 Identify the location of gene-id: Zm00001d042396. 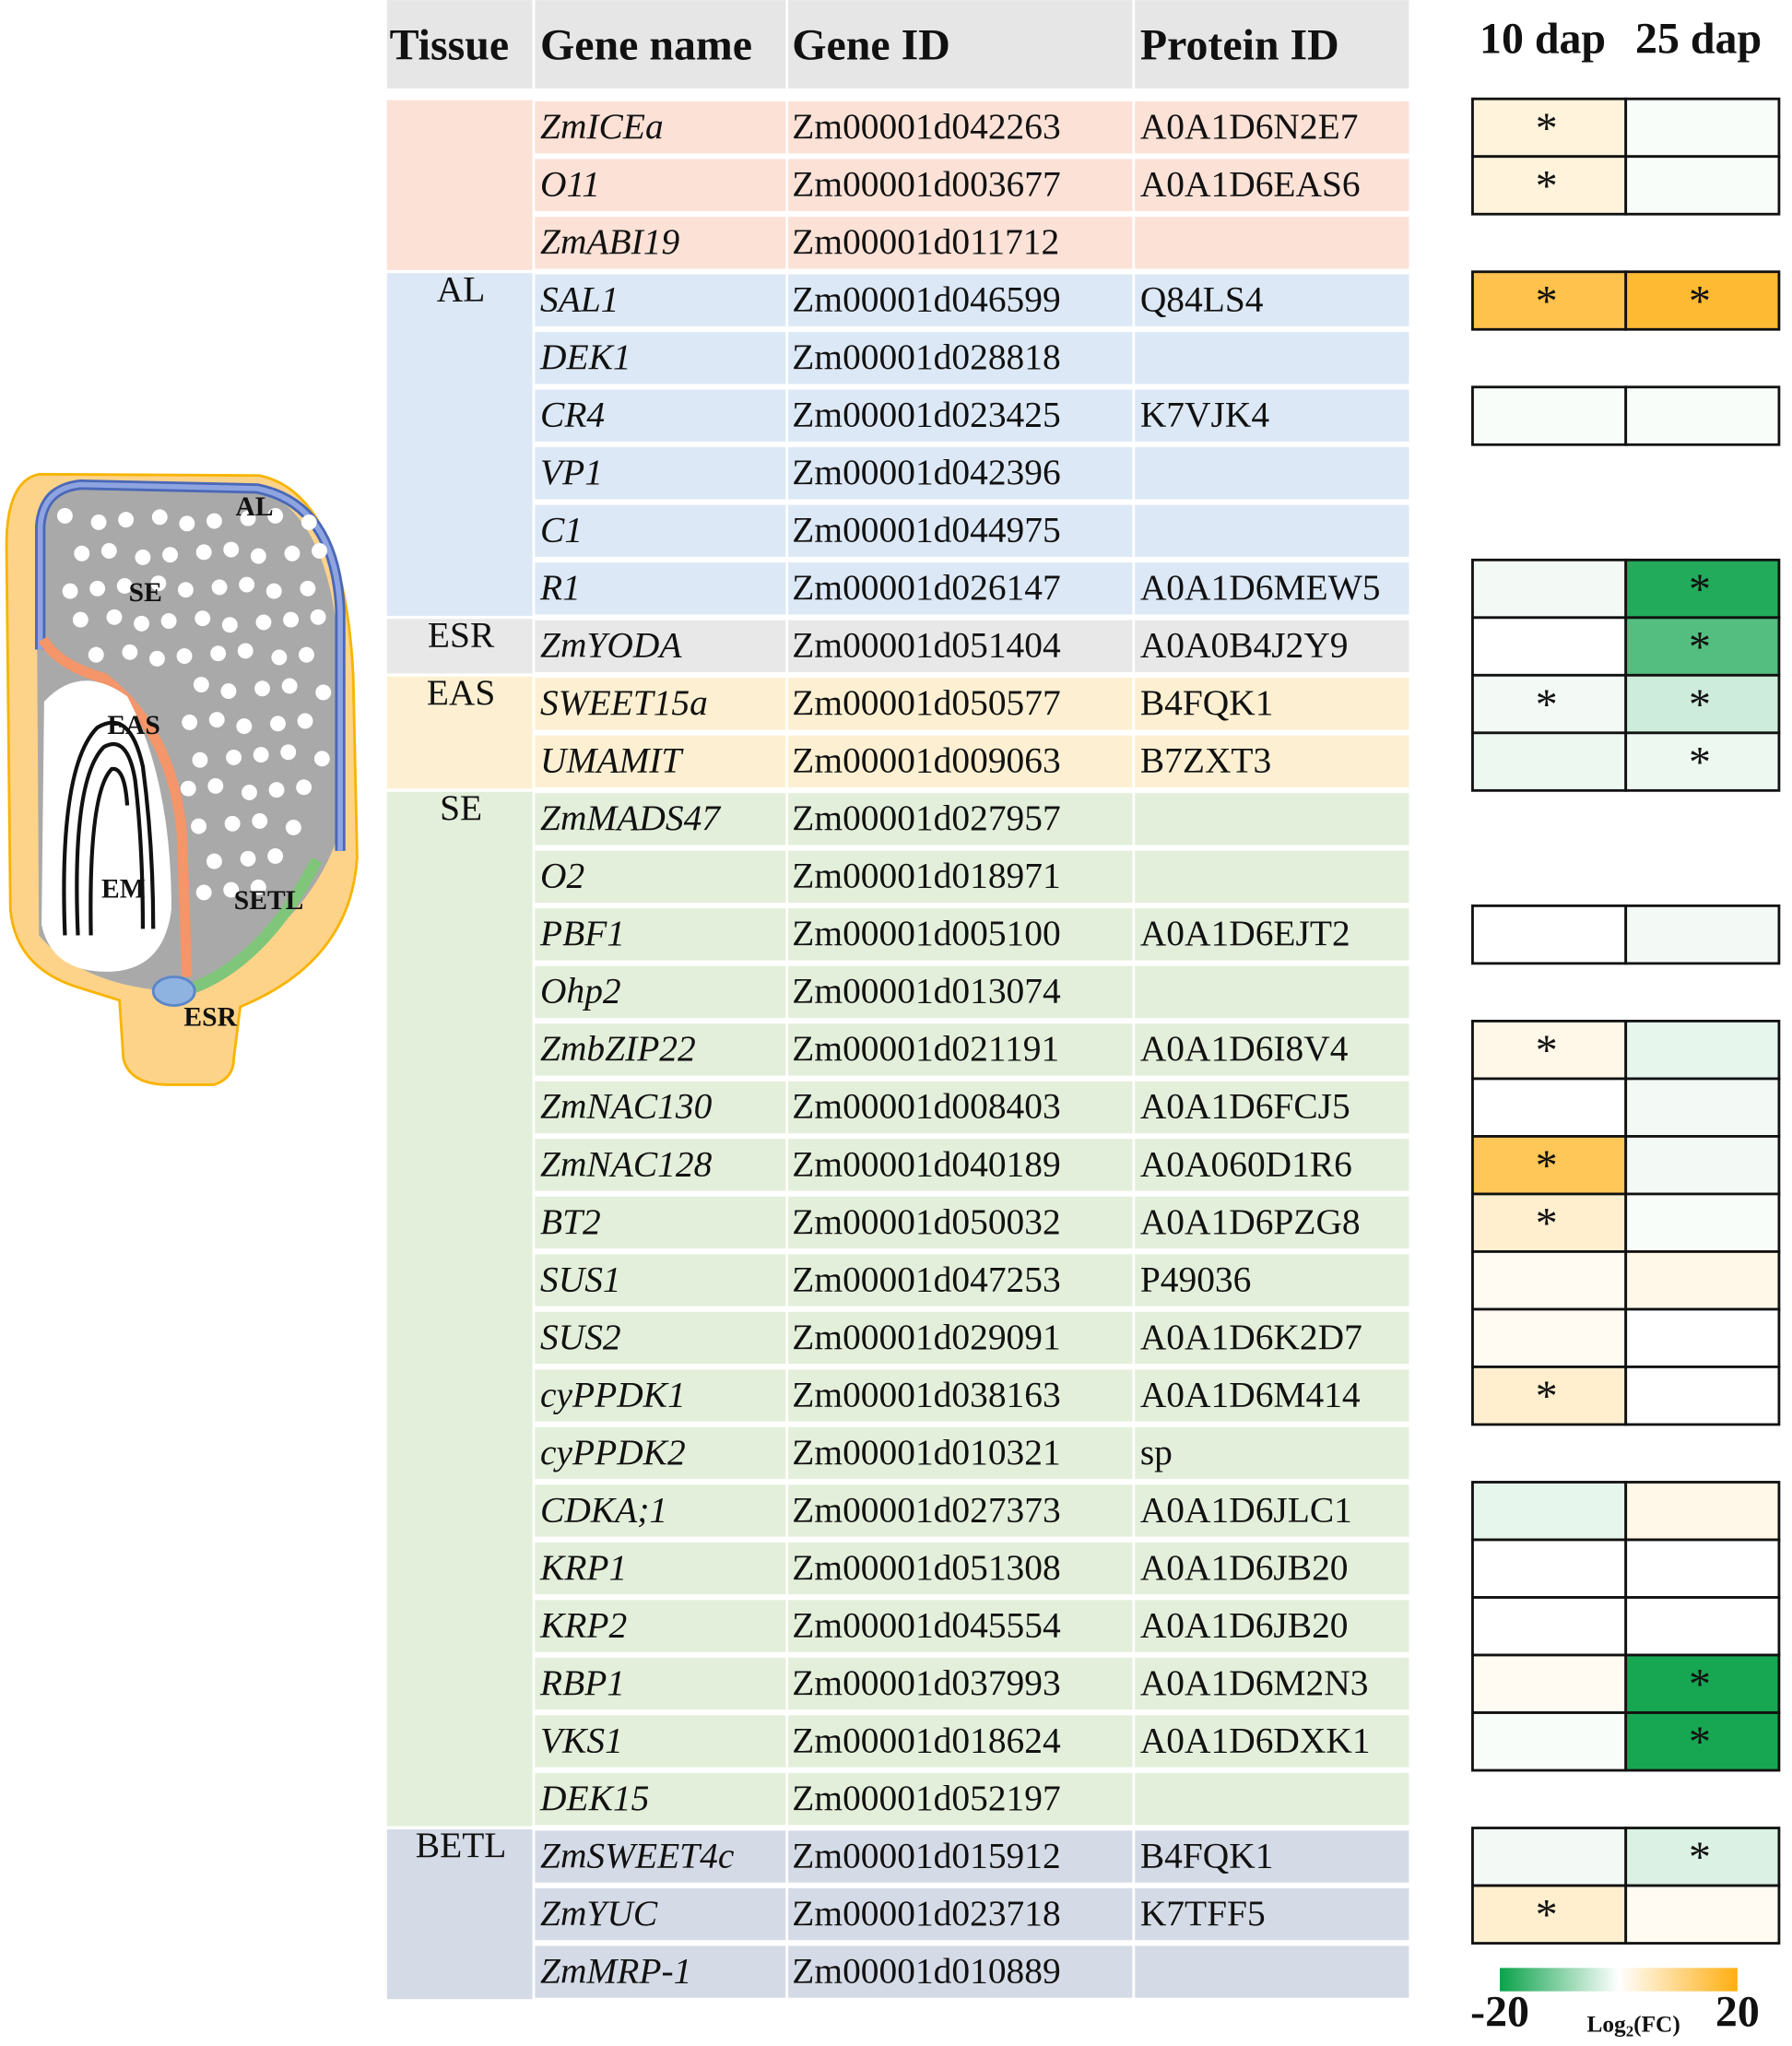
(926, 472).